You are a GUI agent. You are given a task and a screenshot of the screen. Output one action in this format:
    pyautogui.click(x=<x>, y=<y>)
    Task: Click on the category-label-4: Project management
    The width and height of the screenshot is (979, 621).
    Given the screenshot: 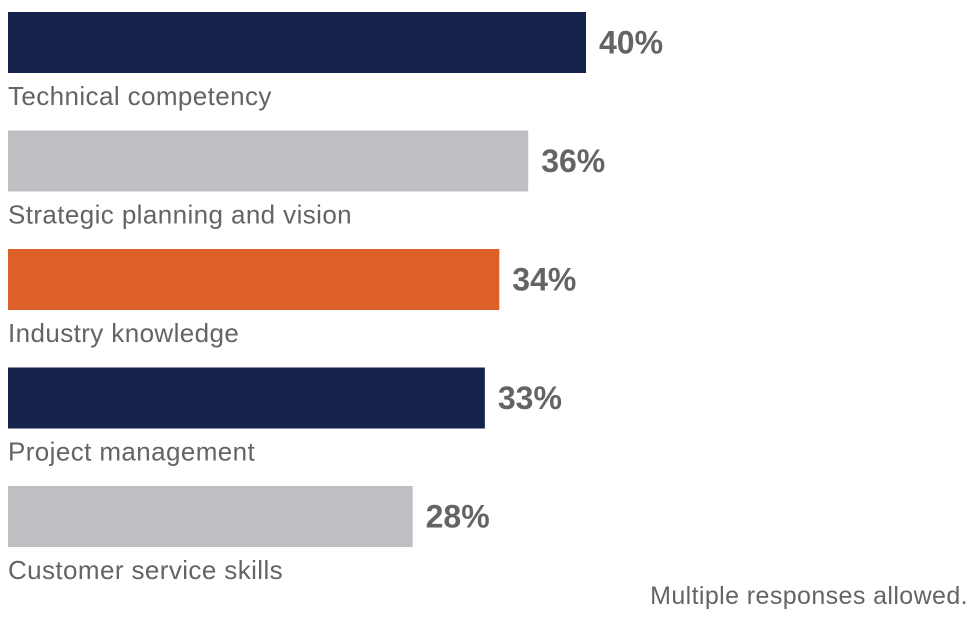 What is the action you would take?
    pyautogui.click(x=131, y=452)
    